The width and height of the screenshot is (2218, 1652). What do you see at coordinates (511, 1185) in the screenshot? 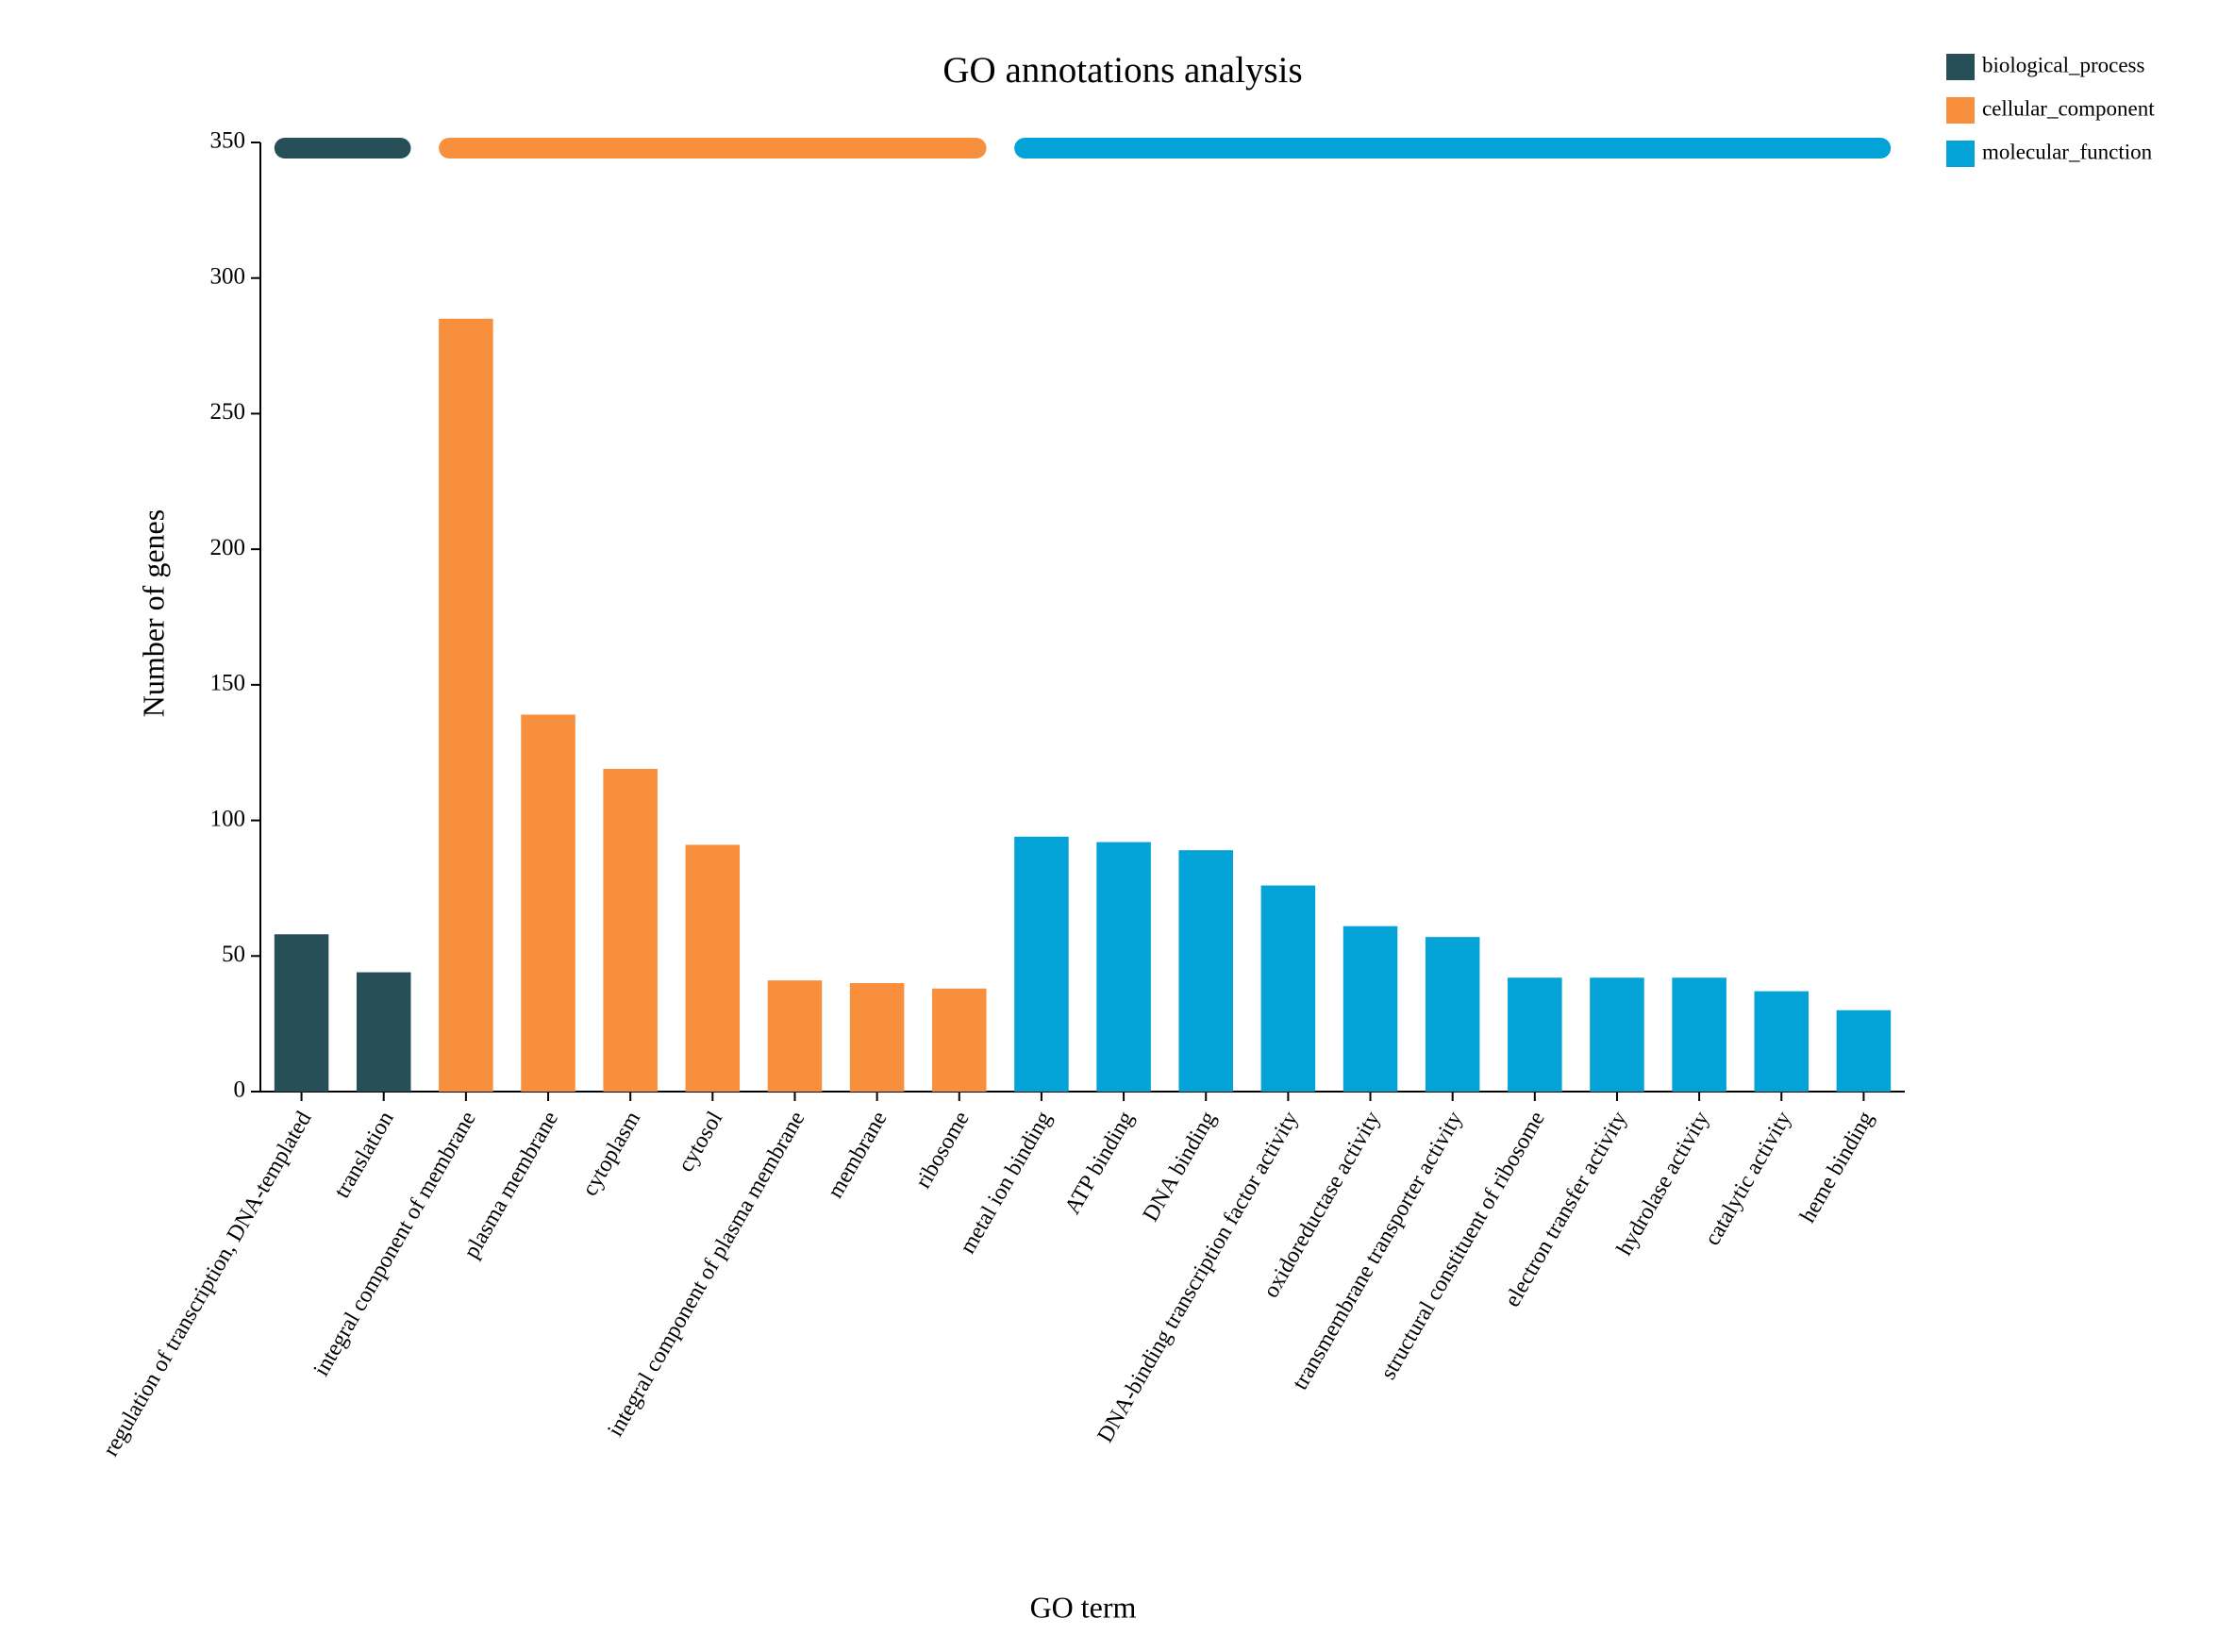
I see `x-tick-label: plasma membrane` at bounding box center [511, 1185].